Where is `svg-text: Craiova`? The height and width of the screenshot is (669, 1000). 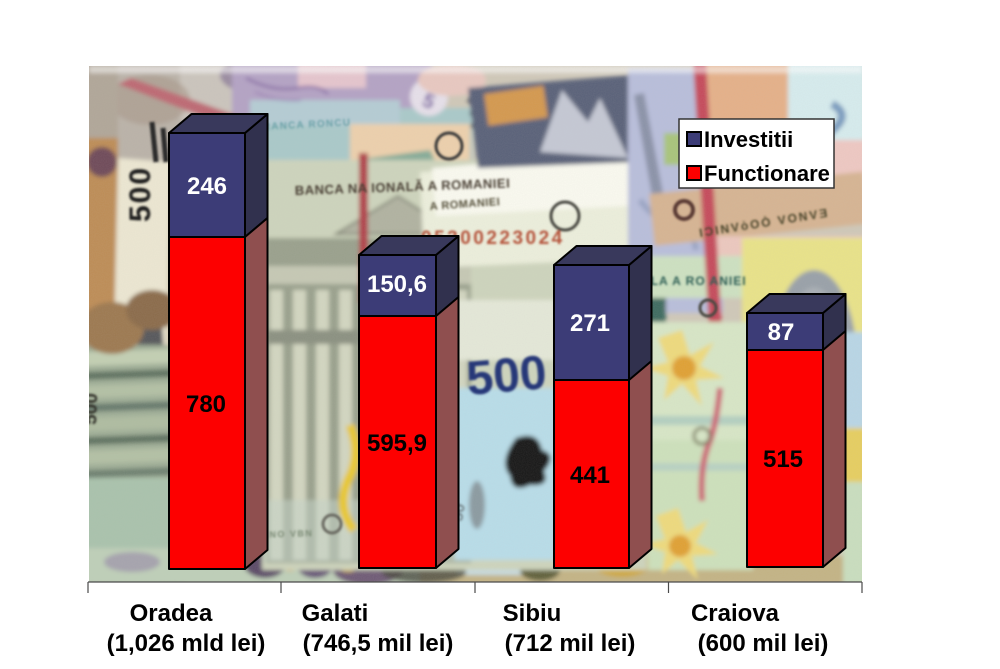
svg-text: Craiova is located at coordinates (735, 613).